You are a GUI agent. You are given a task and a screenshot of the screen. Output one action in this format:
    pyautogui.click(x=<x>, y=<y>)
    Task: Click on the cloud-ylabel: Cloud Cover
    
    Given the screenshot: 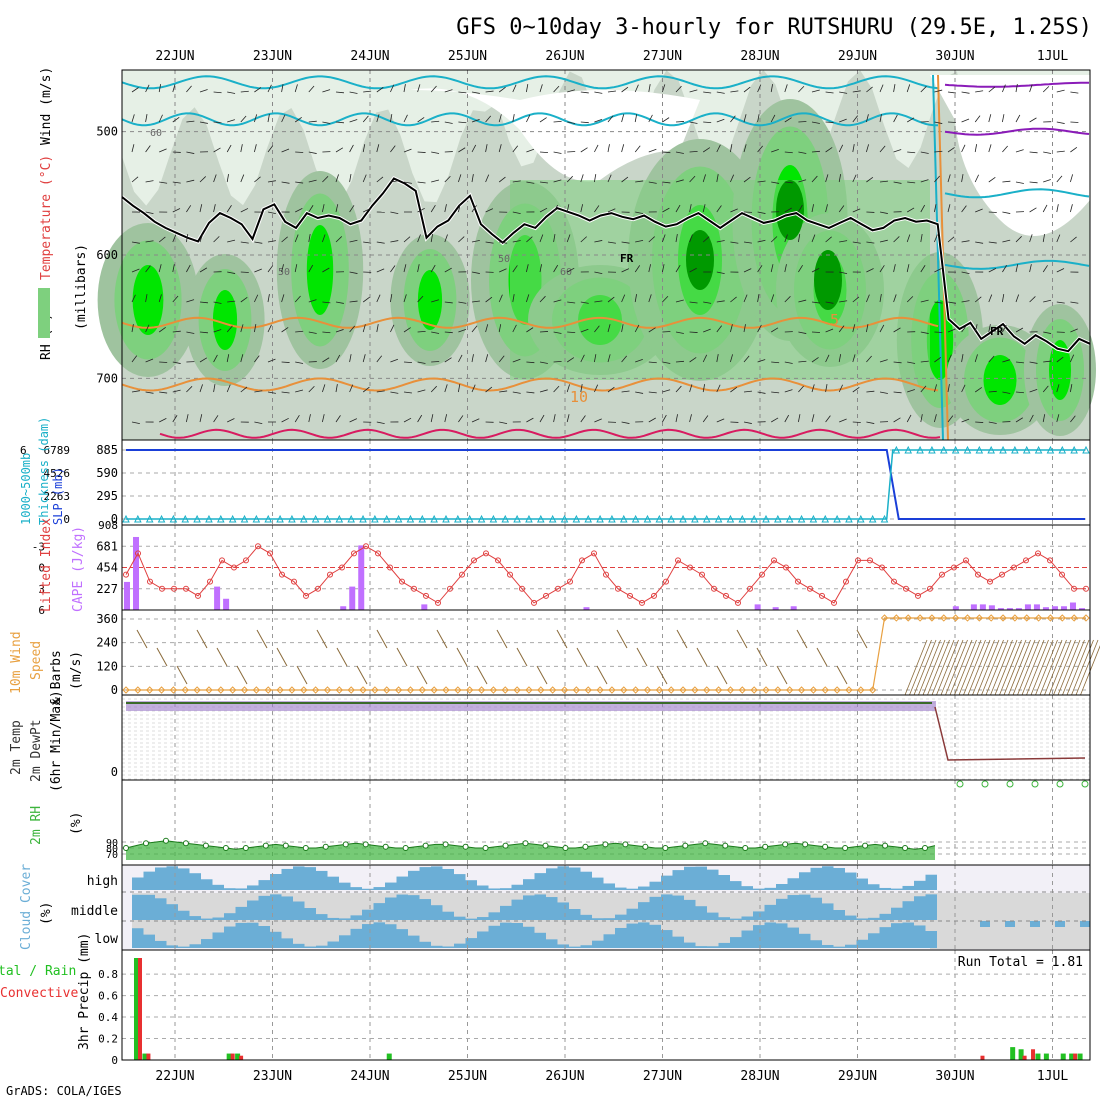 What is the action you would take?
    pyautogui.click(x=26, y=907)
    